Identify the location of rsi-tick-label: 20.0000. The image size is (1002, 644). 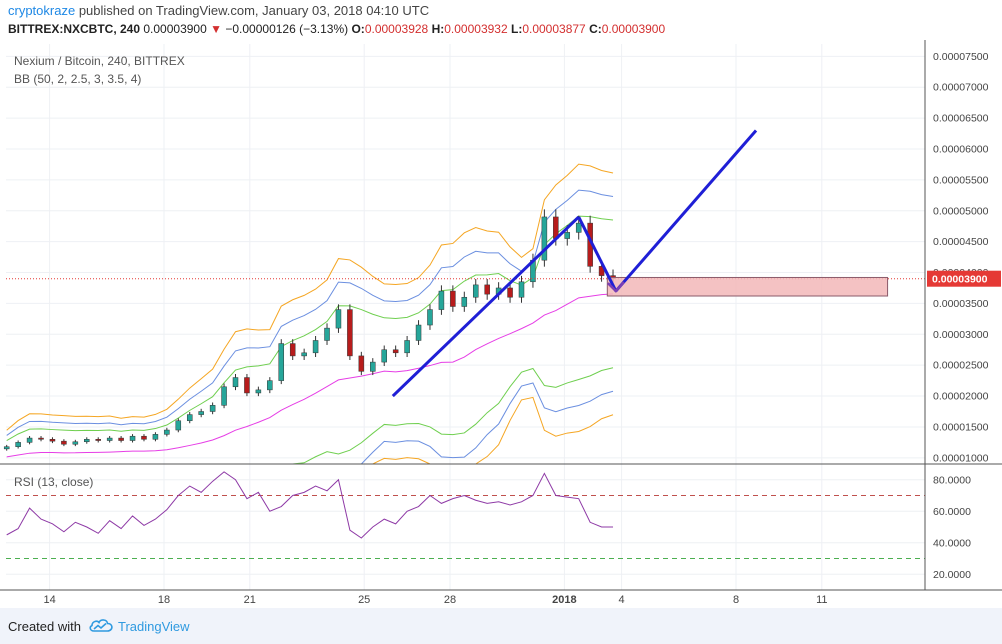
(952, 575).